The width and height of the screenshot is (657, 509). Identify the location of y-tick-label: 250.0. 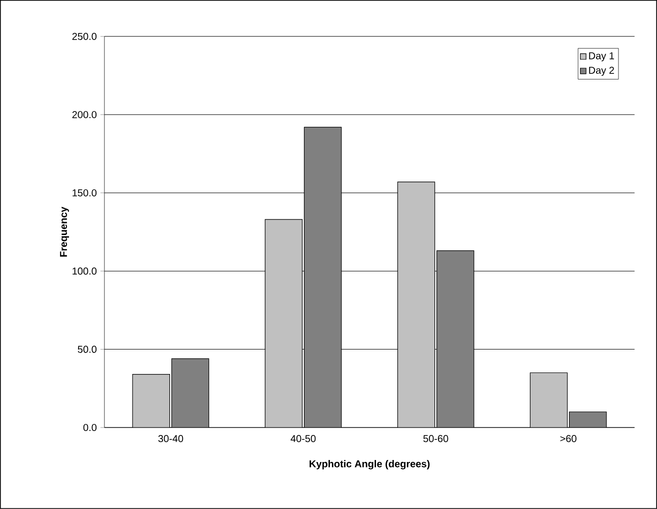
(84, 36).